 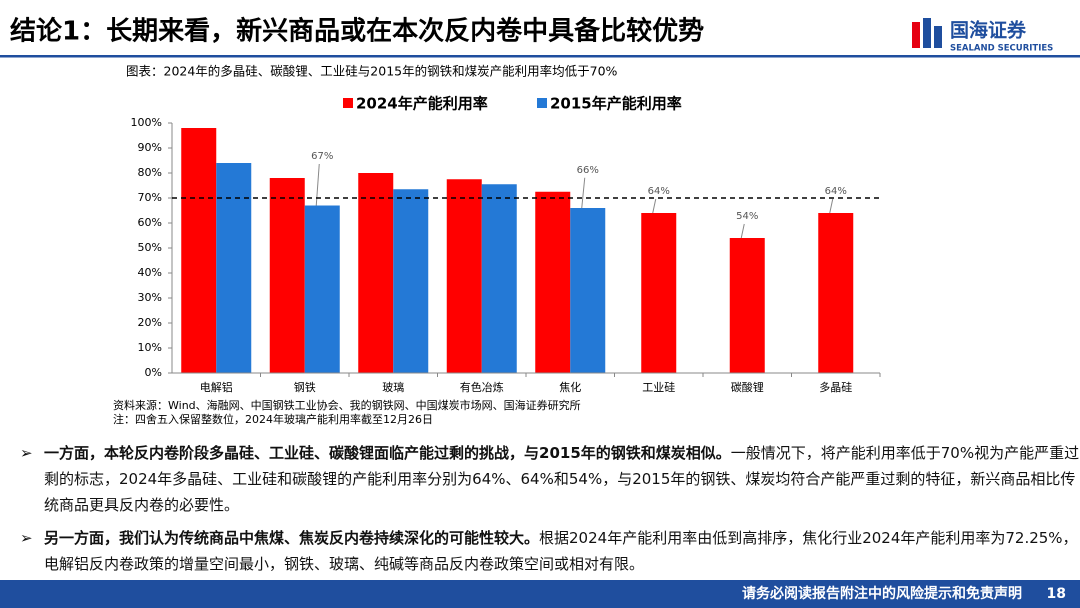 I want to click on y-tick-label: 10%, so click(x=150, y=347).